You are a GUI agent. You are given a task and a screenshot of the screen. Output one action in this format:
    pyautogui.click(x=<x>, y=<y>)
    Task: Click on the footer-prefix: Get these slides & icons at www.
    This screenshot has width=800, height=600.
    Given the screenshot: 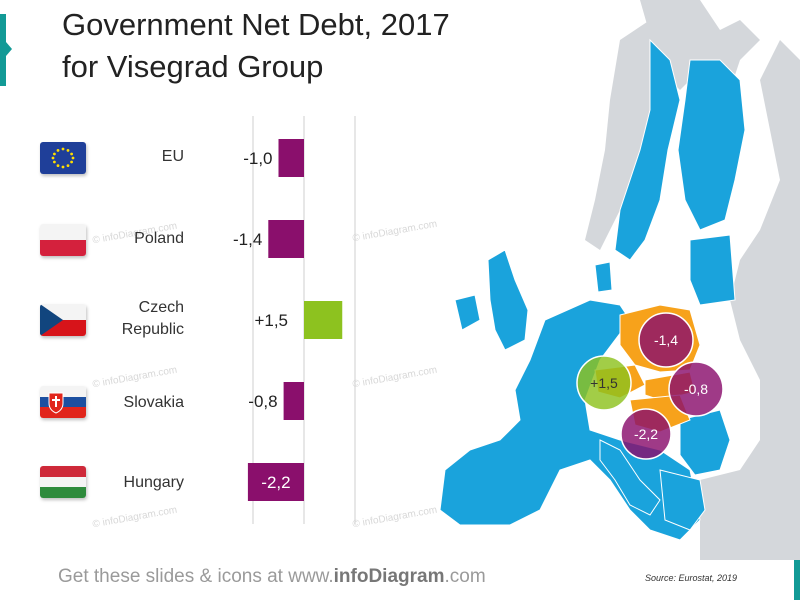 What is the action you would take?
    pyautogui.click(x=196, y=576)
    